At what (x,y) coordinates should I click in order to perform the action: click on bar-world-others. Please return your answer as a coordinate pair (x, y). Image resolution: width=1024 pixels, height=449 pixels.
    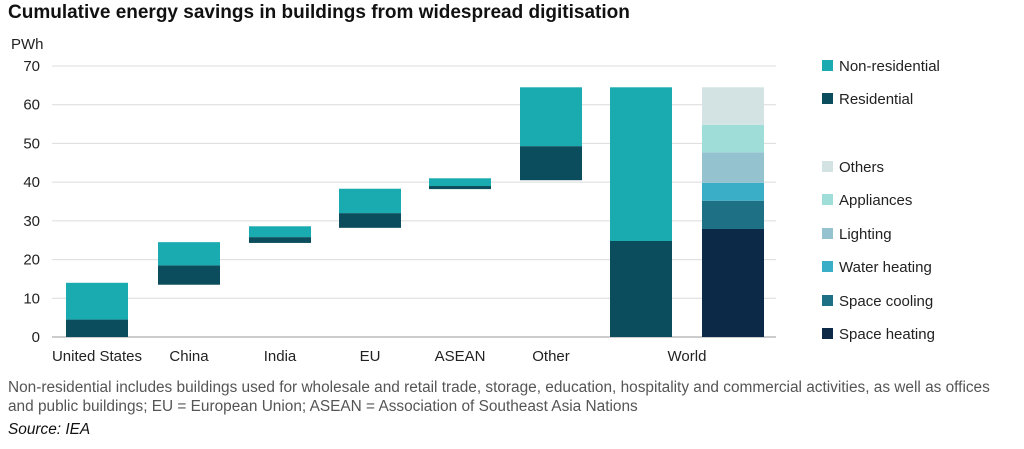
    Looking at the image, I should click on (733, 106).